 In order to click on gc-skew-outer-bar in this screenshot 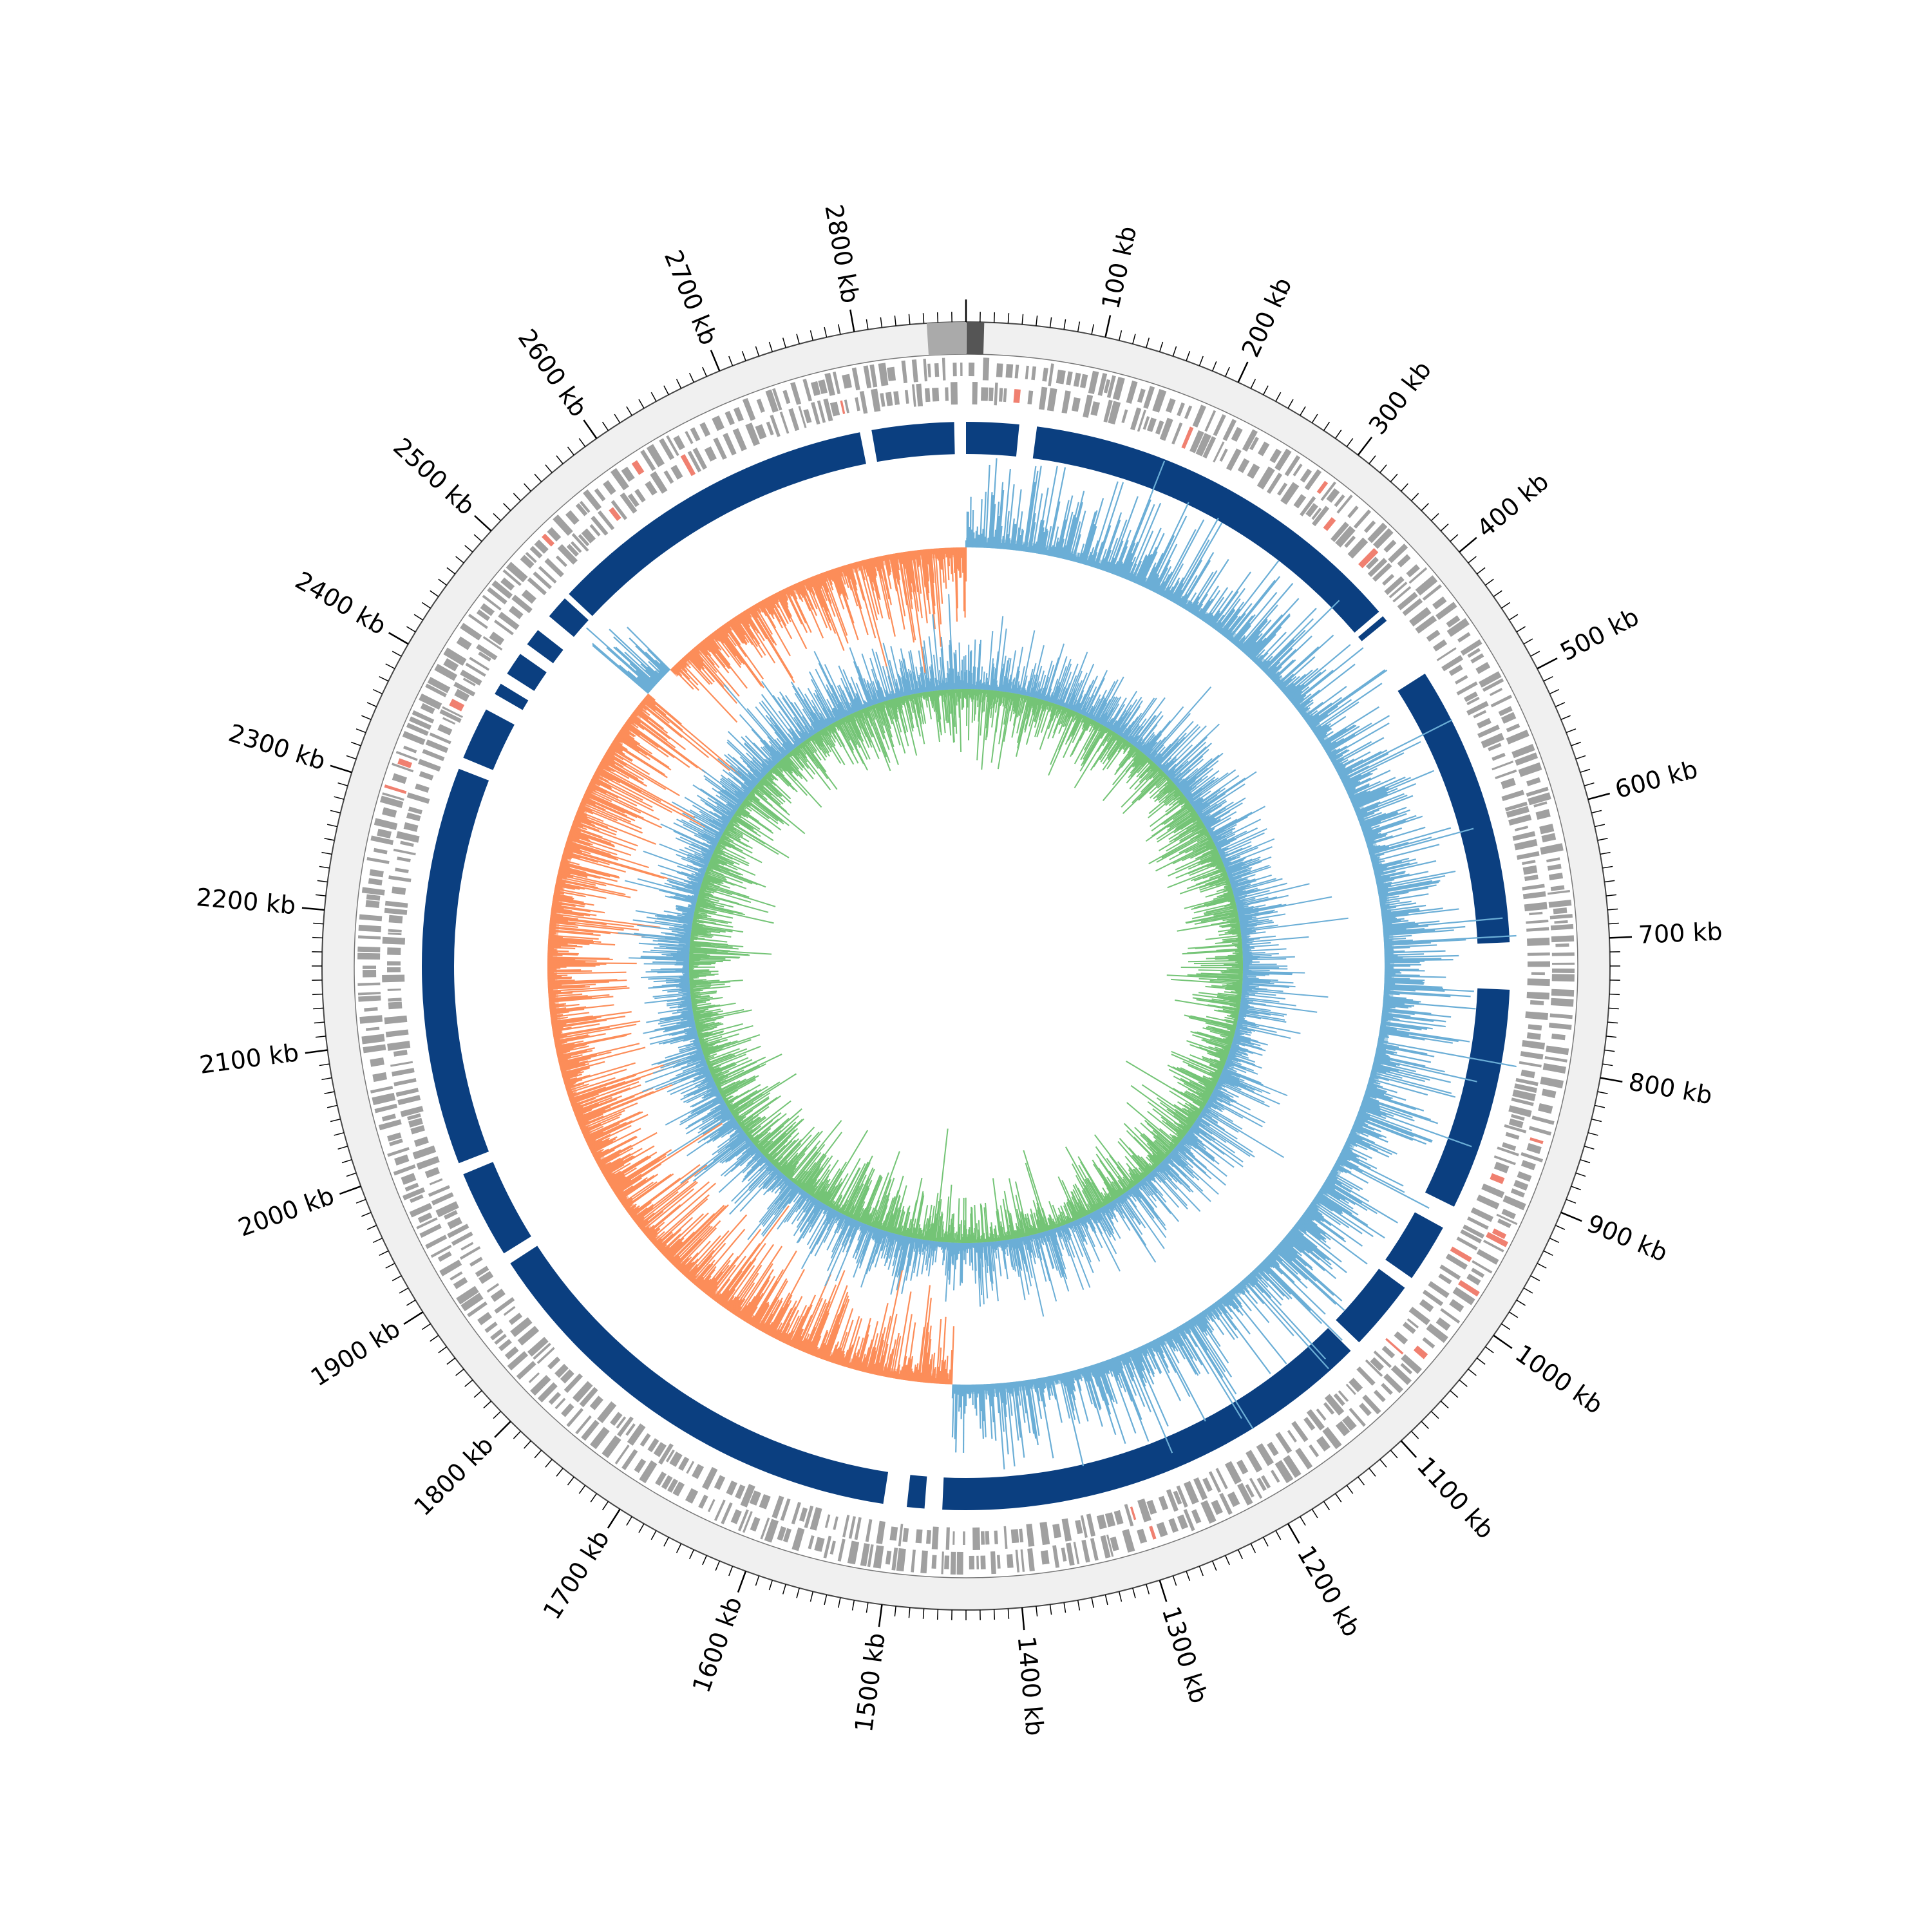, I will do `click(992, 677)`.